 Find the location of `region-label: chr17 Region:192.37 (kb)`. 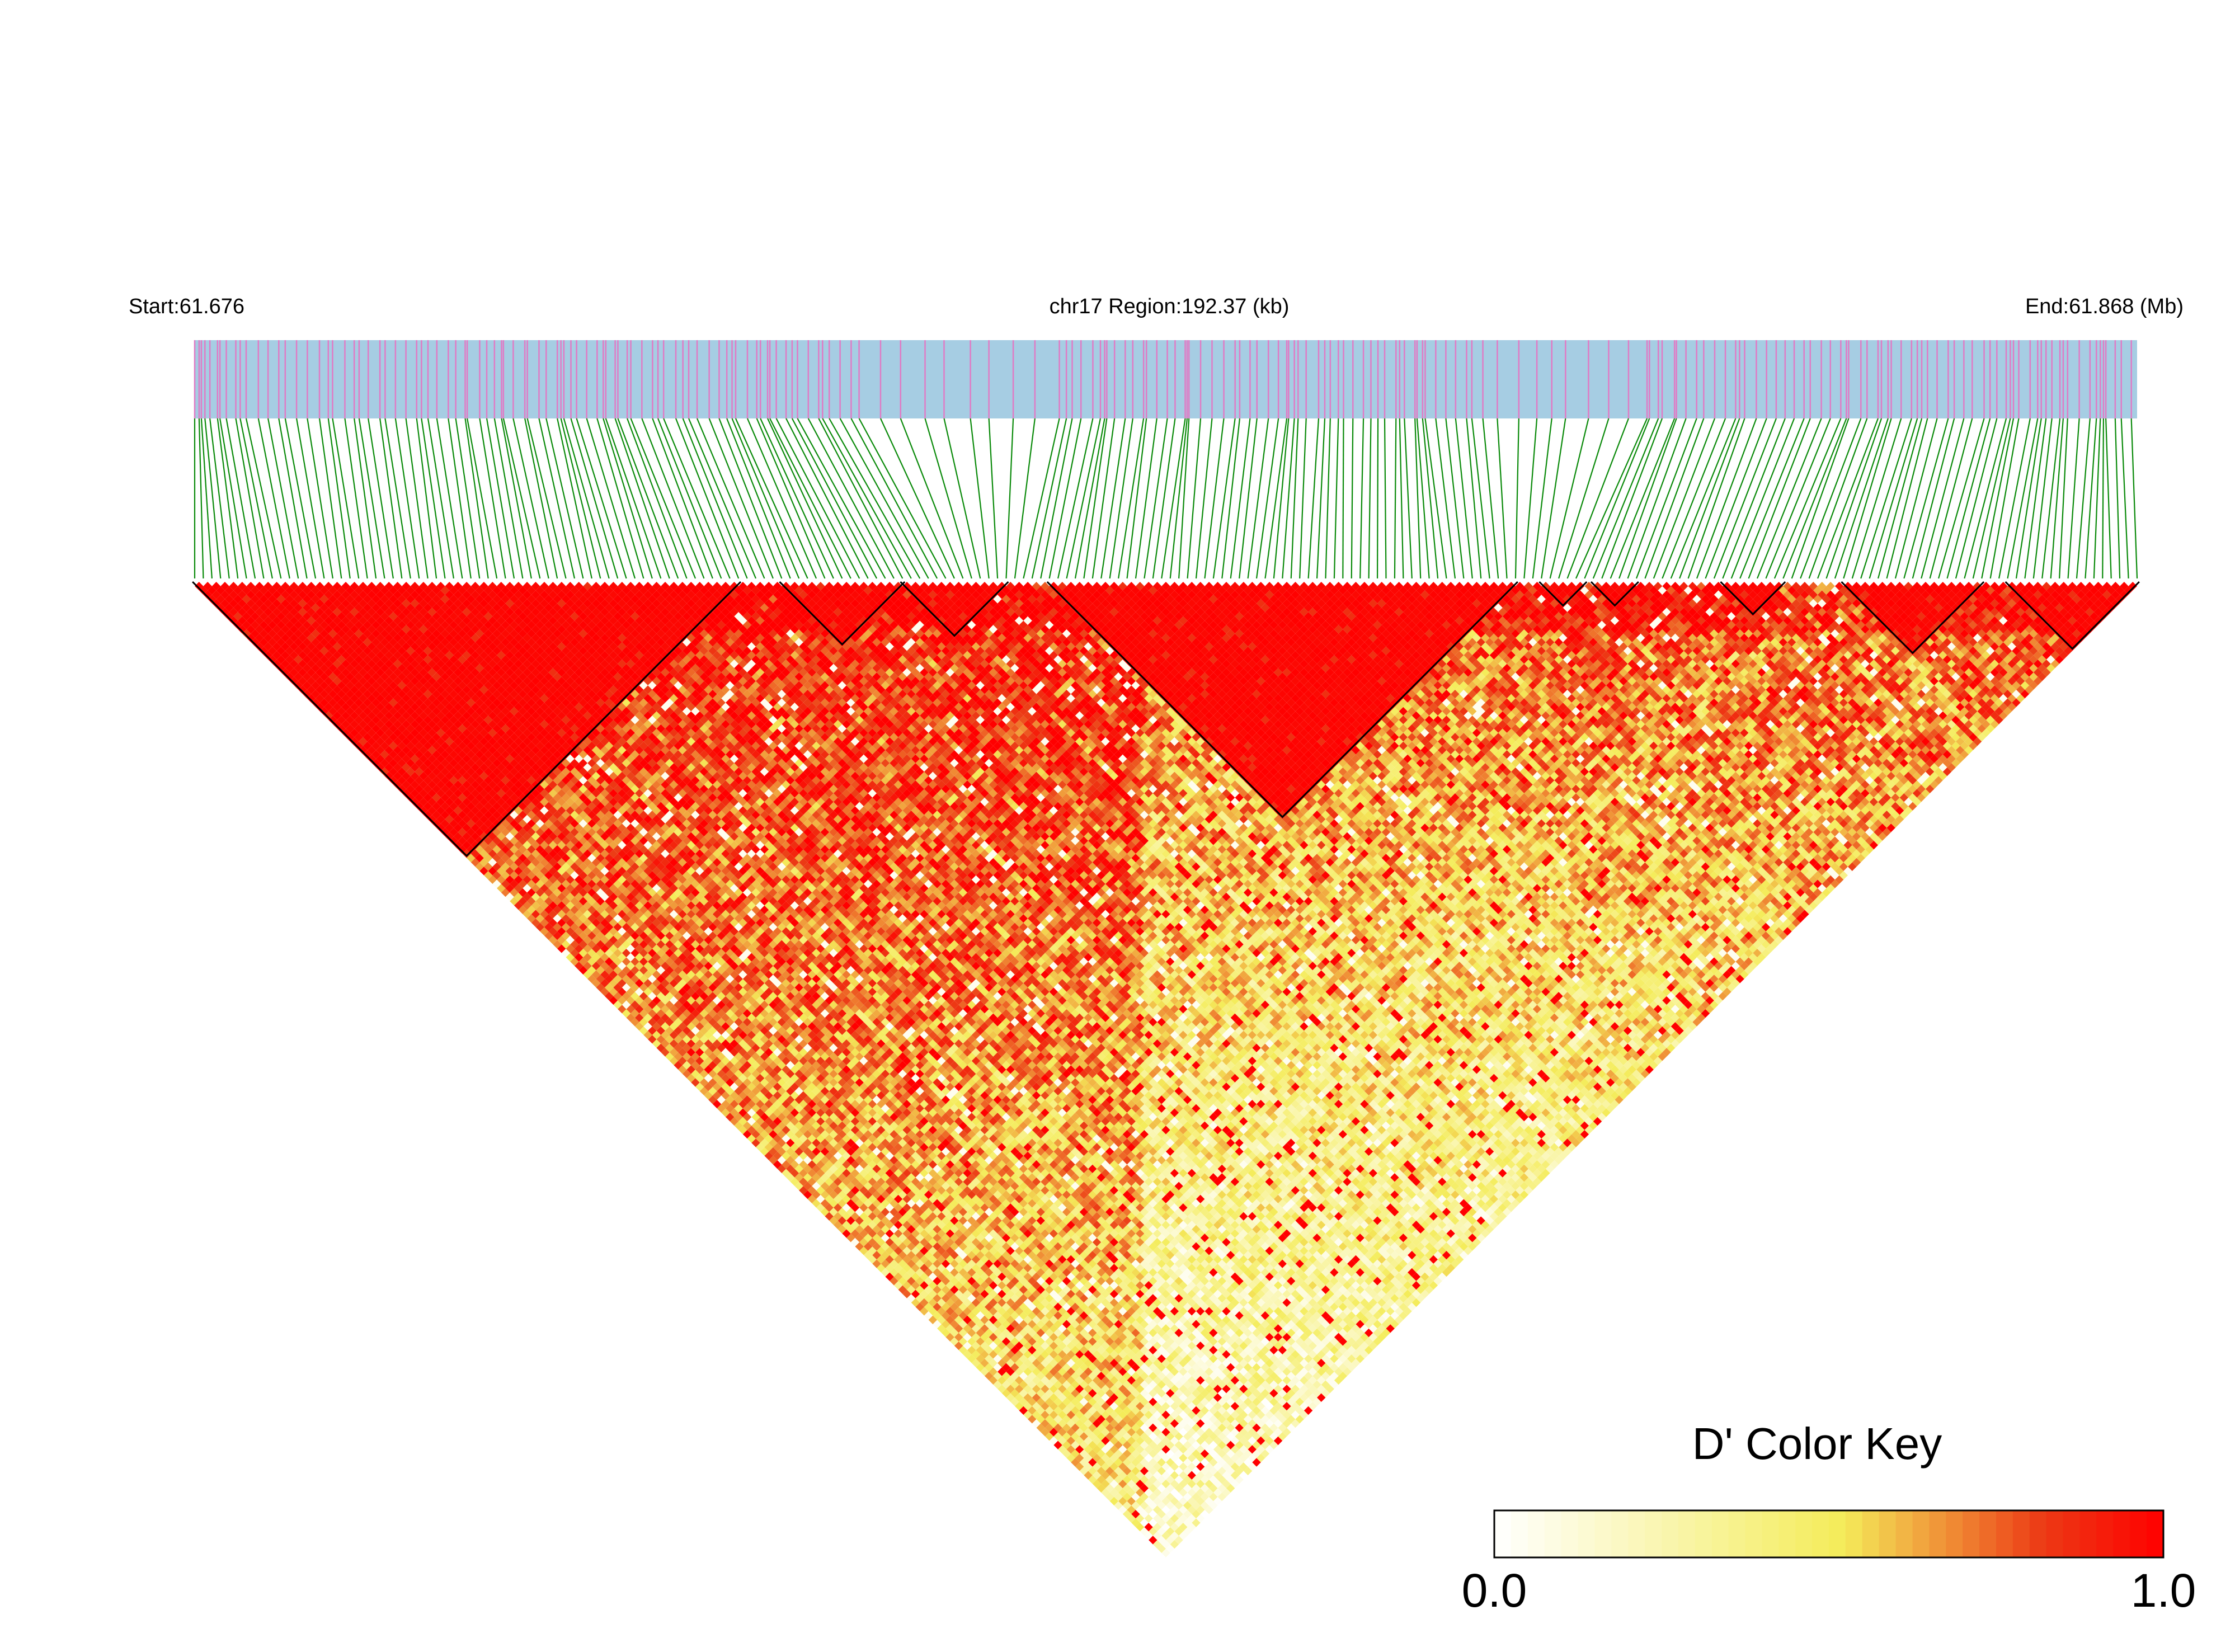

region-label: chr17 Region:192.37 (kb) is located at coordinates (1170, 306).